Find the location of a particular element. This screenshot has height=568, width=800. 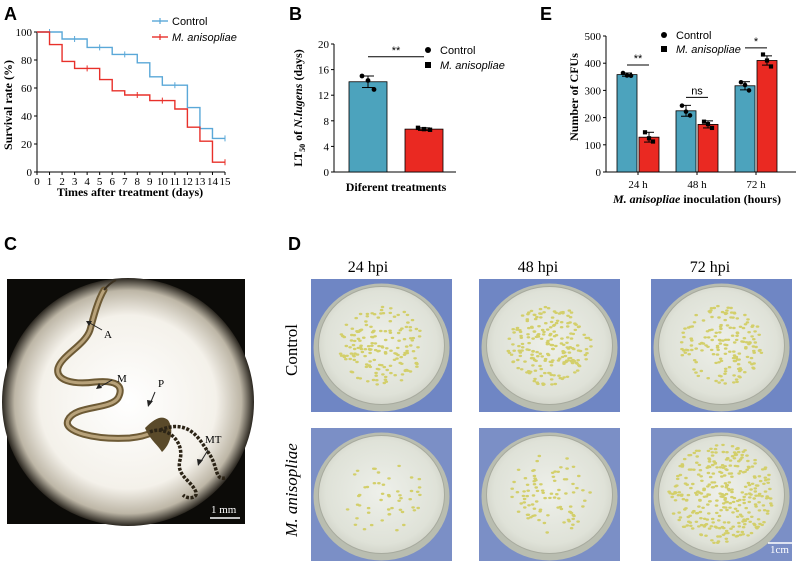

lt50-y-tick-label: 20 is located at coordinates (324, 45).